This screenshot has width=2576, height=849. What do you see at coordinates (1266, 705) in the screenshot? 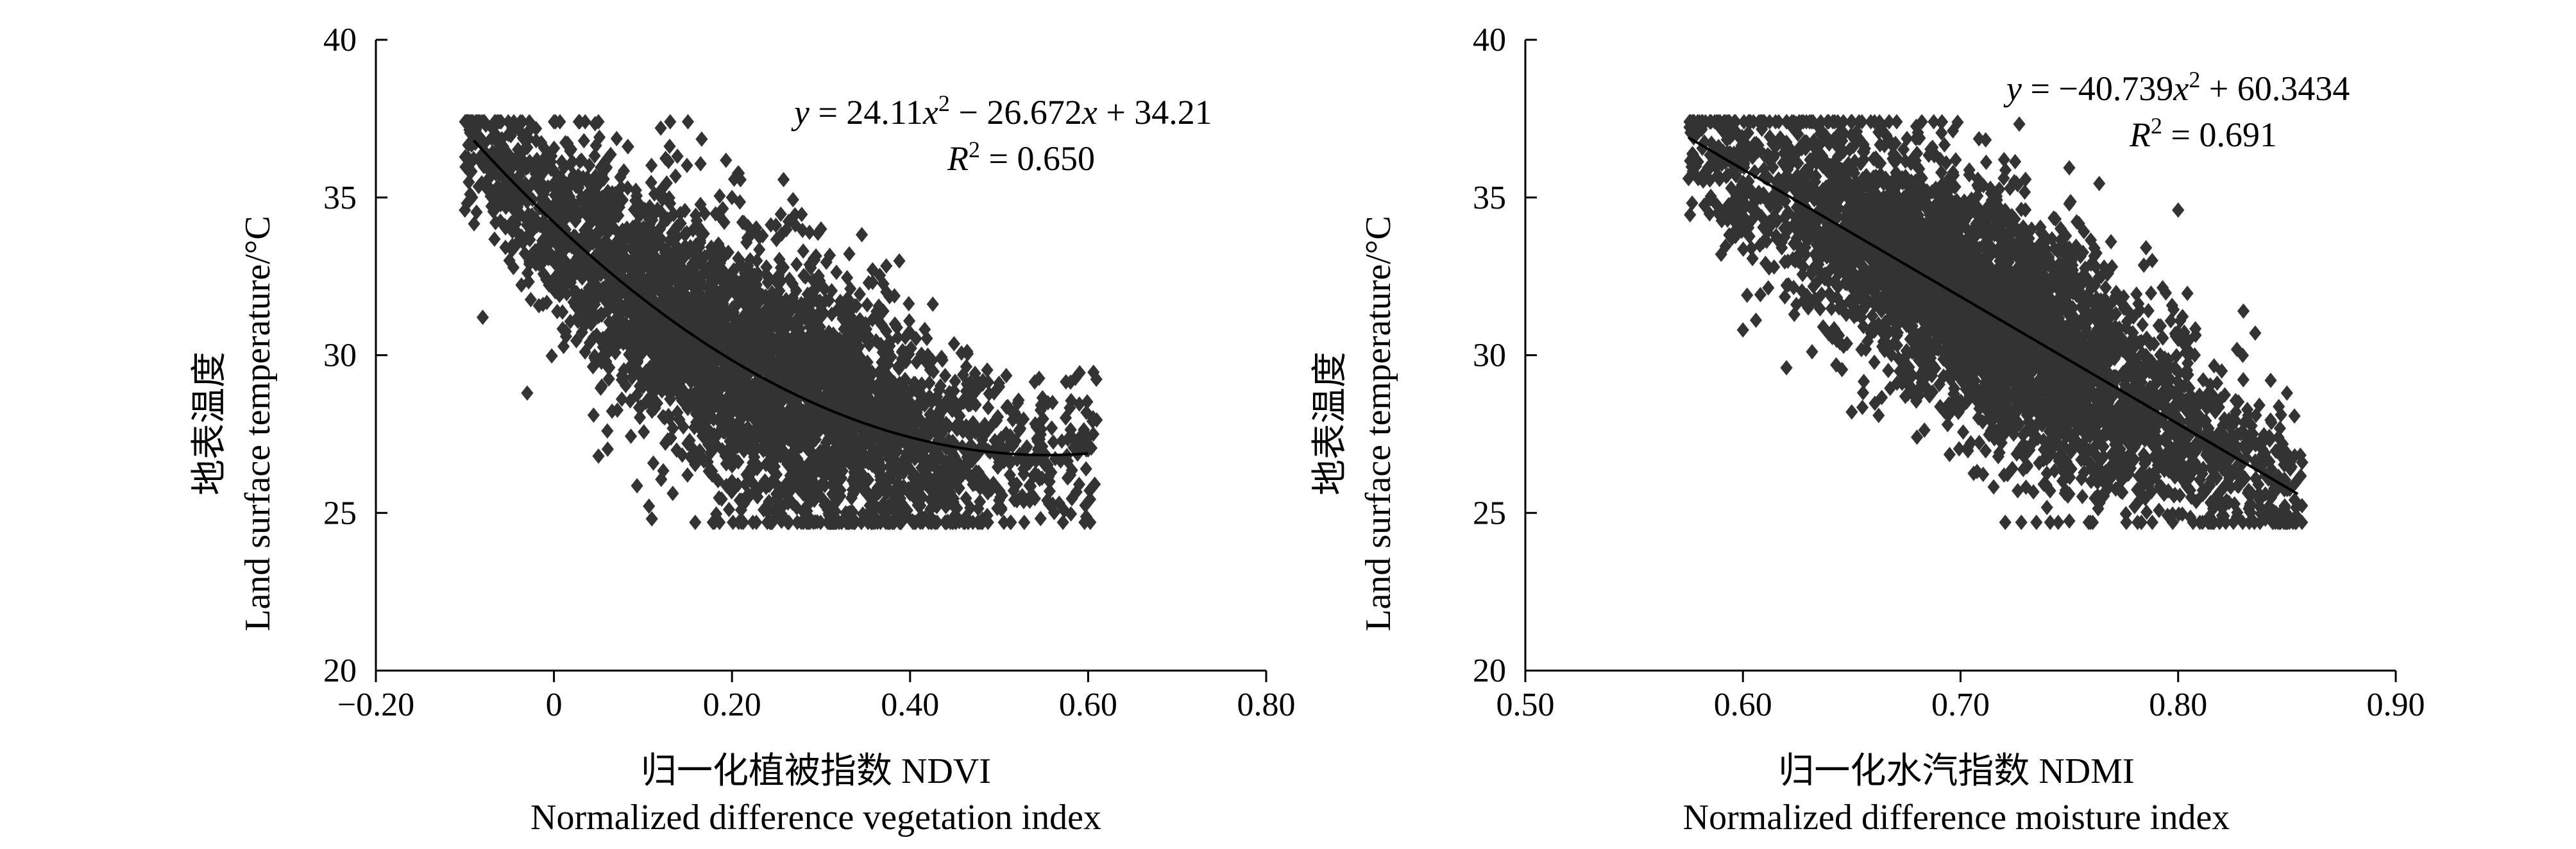
I see `ndvi-x-tick-label: 0.80` at bounding box center [1266, 705].